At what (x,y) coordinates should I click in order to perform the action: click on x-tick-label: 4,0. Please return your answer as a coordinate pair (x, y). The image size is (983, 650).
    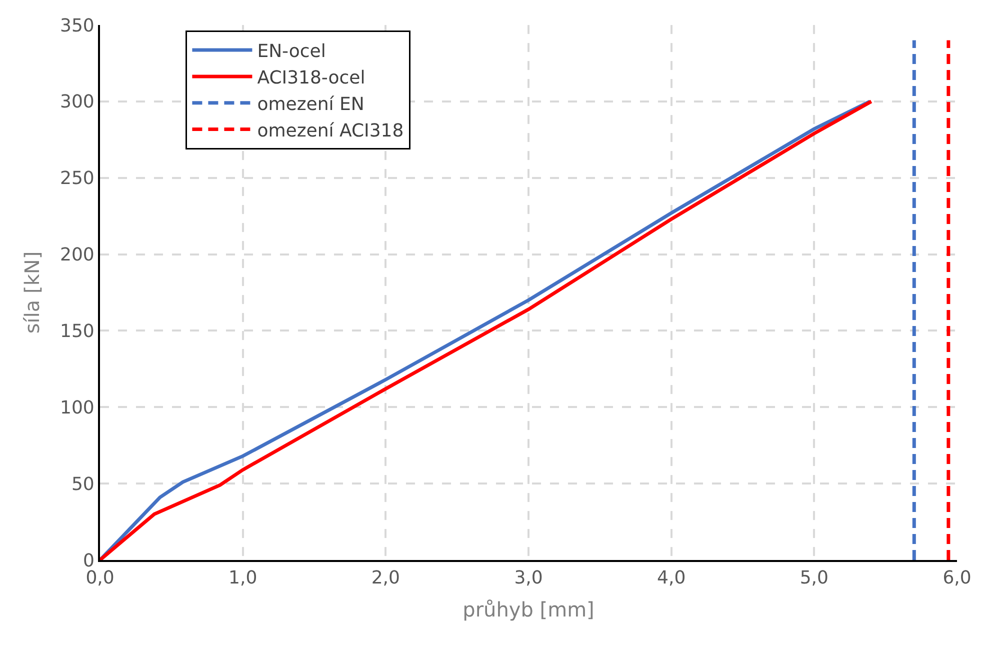
    Looking at the image, I should click on (671, 578).